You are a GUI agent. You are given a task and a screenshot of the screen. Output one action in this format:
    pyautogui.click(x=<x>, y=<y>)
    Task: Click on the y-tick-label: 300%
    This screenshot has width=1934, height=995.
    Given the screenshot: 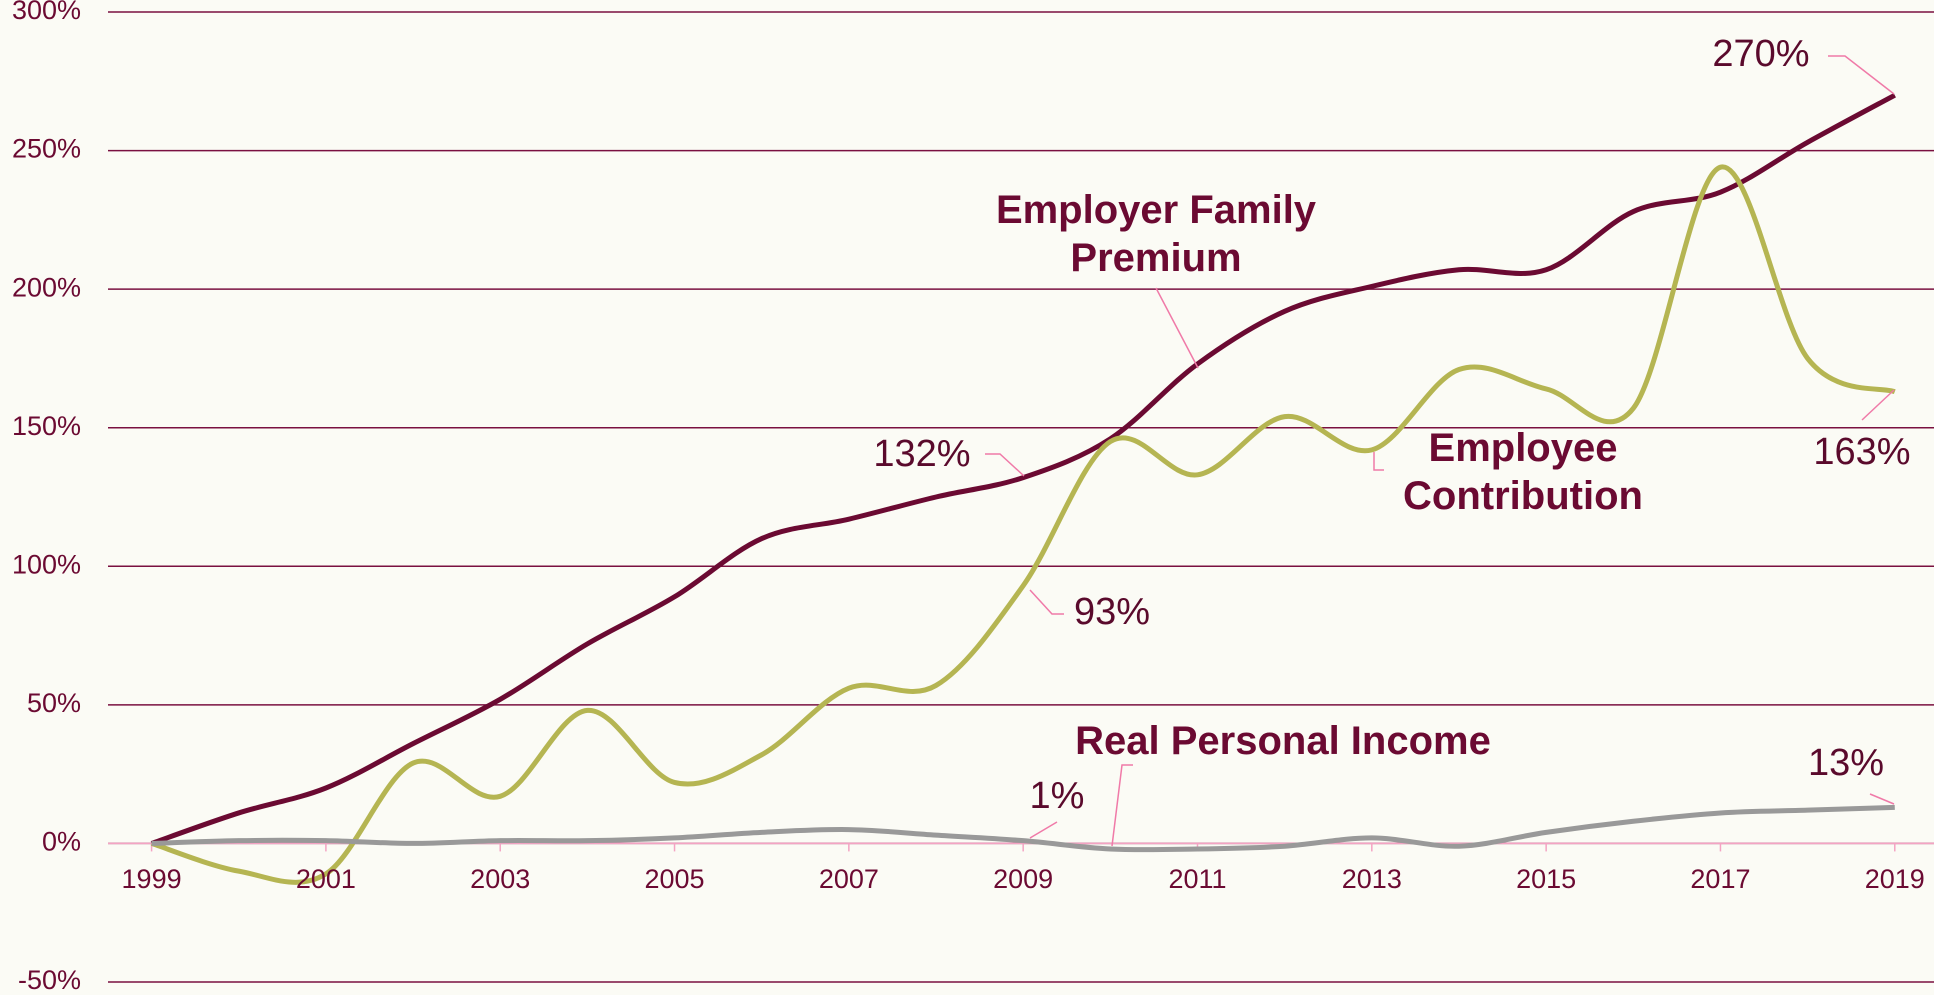 What is the action you would take?
    pyautogui.click(x=46, y=12)
    